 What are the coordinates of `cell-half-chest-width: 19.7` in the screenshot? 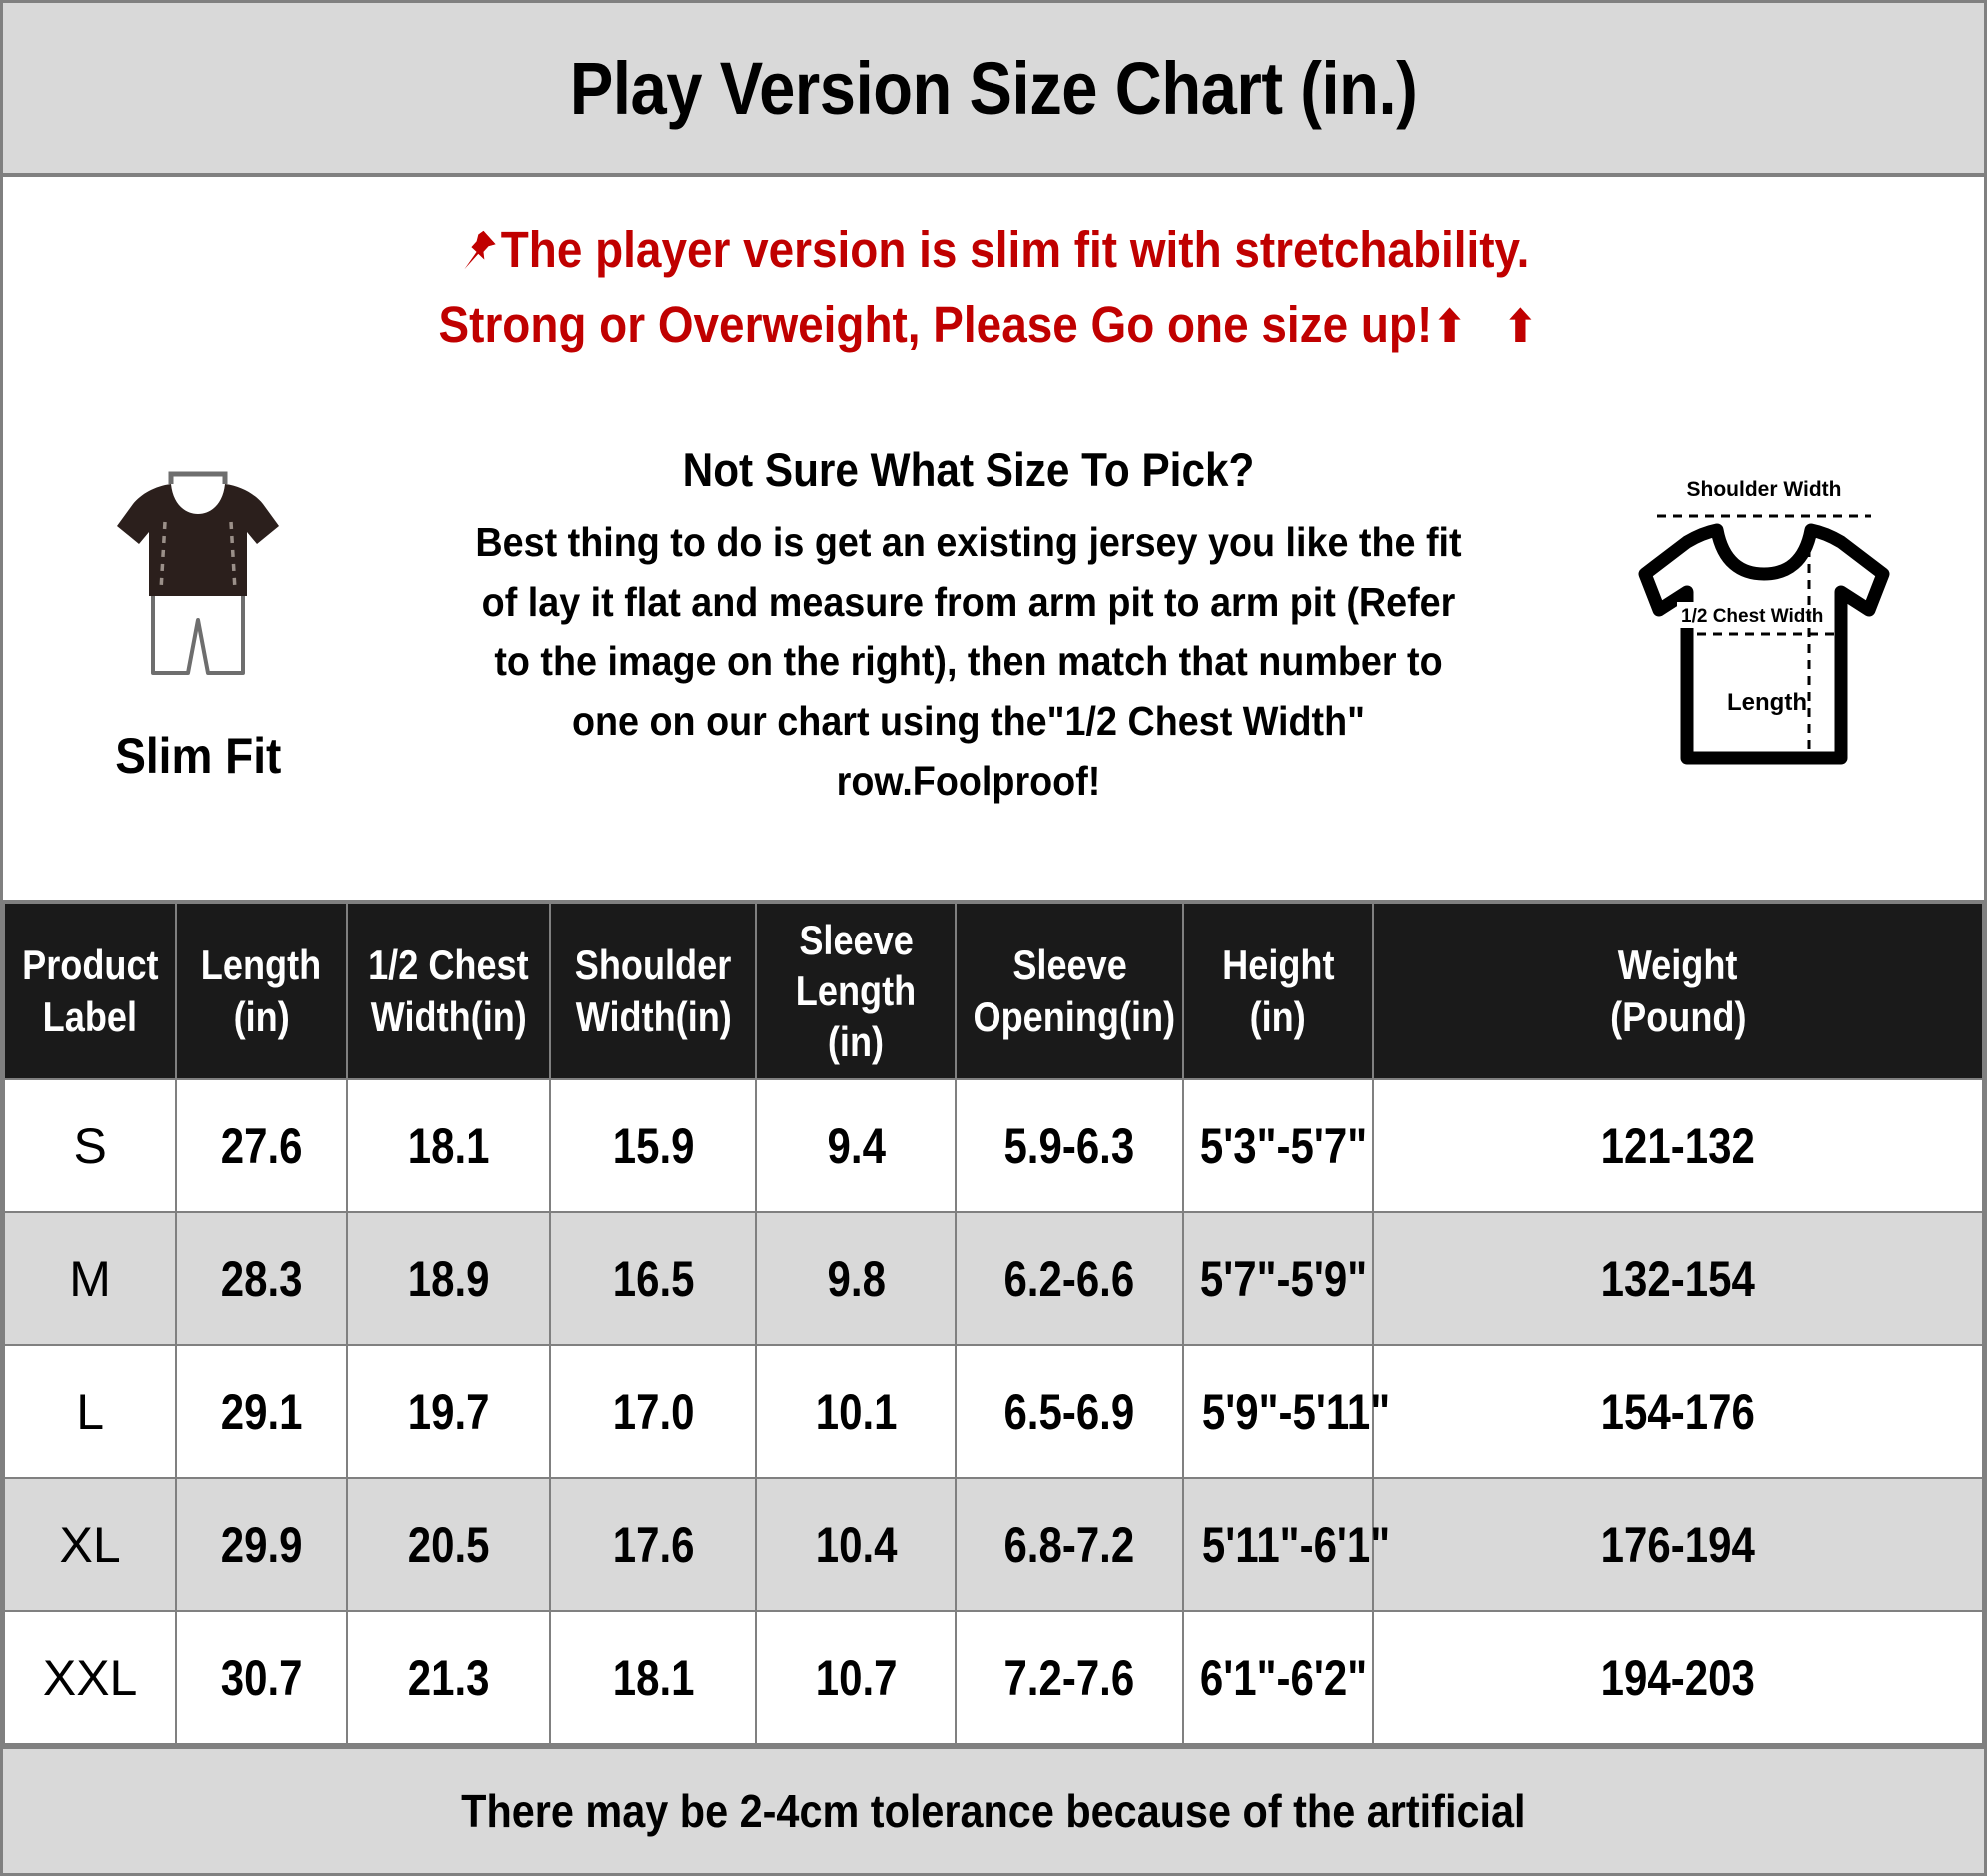 It's located at (448, 1411).